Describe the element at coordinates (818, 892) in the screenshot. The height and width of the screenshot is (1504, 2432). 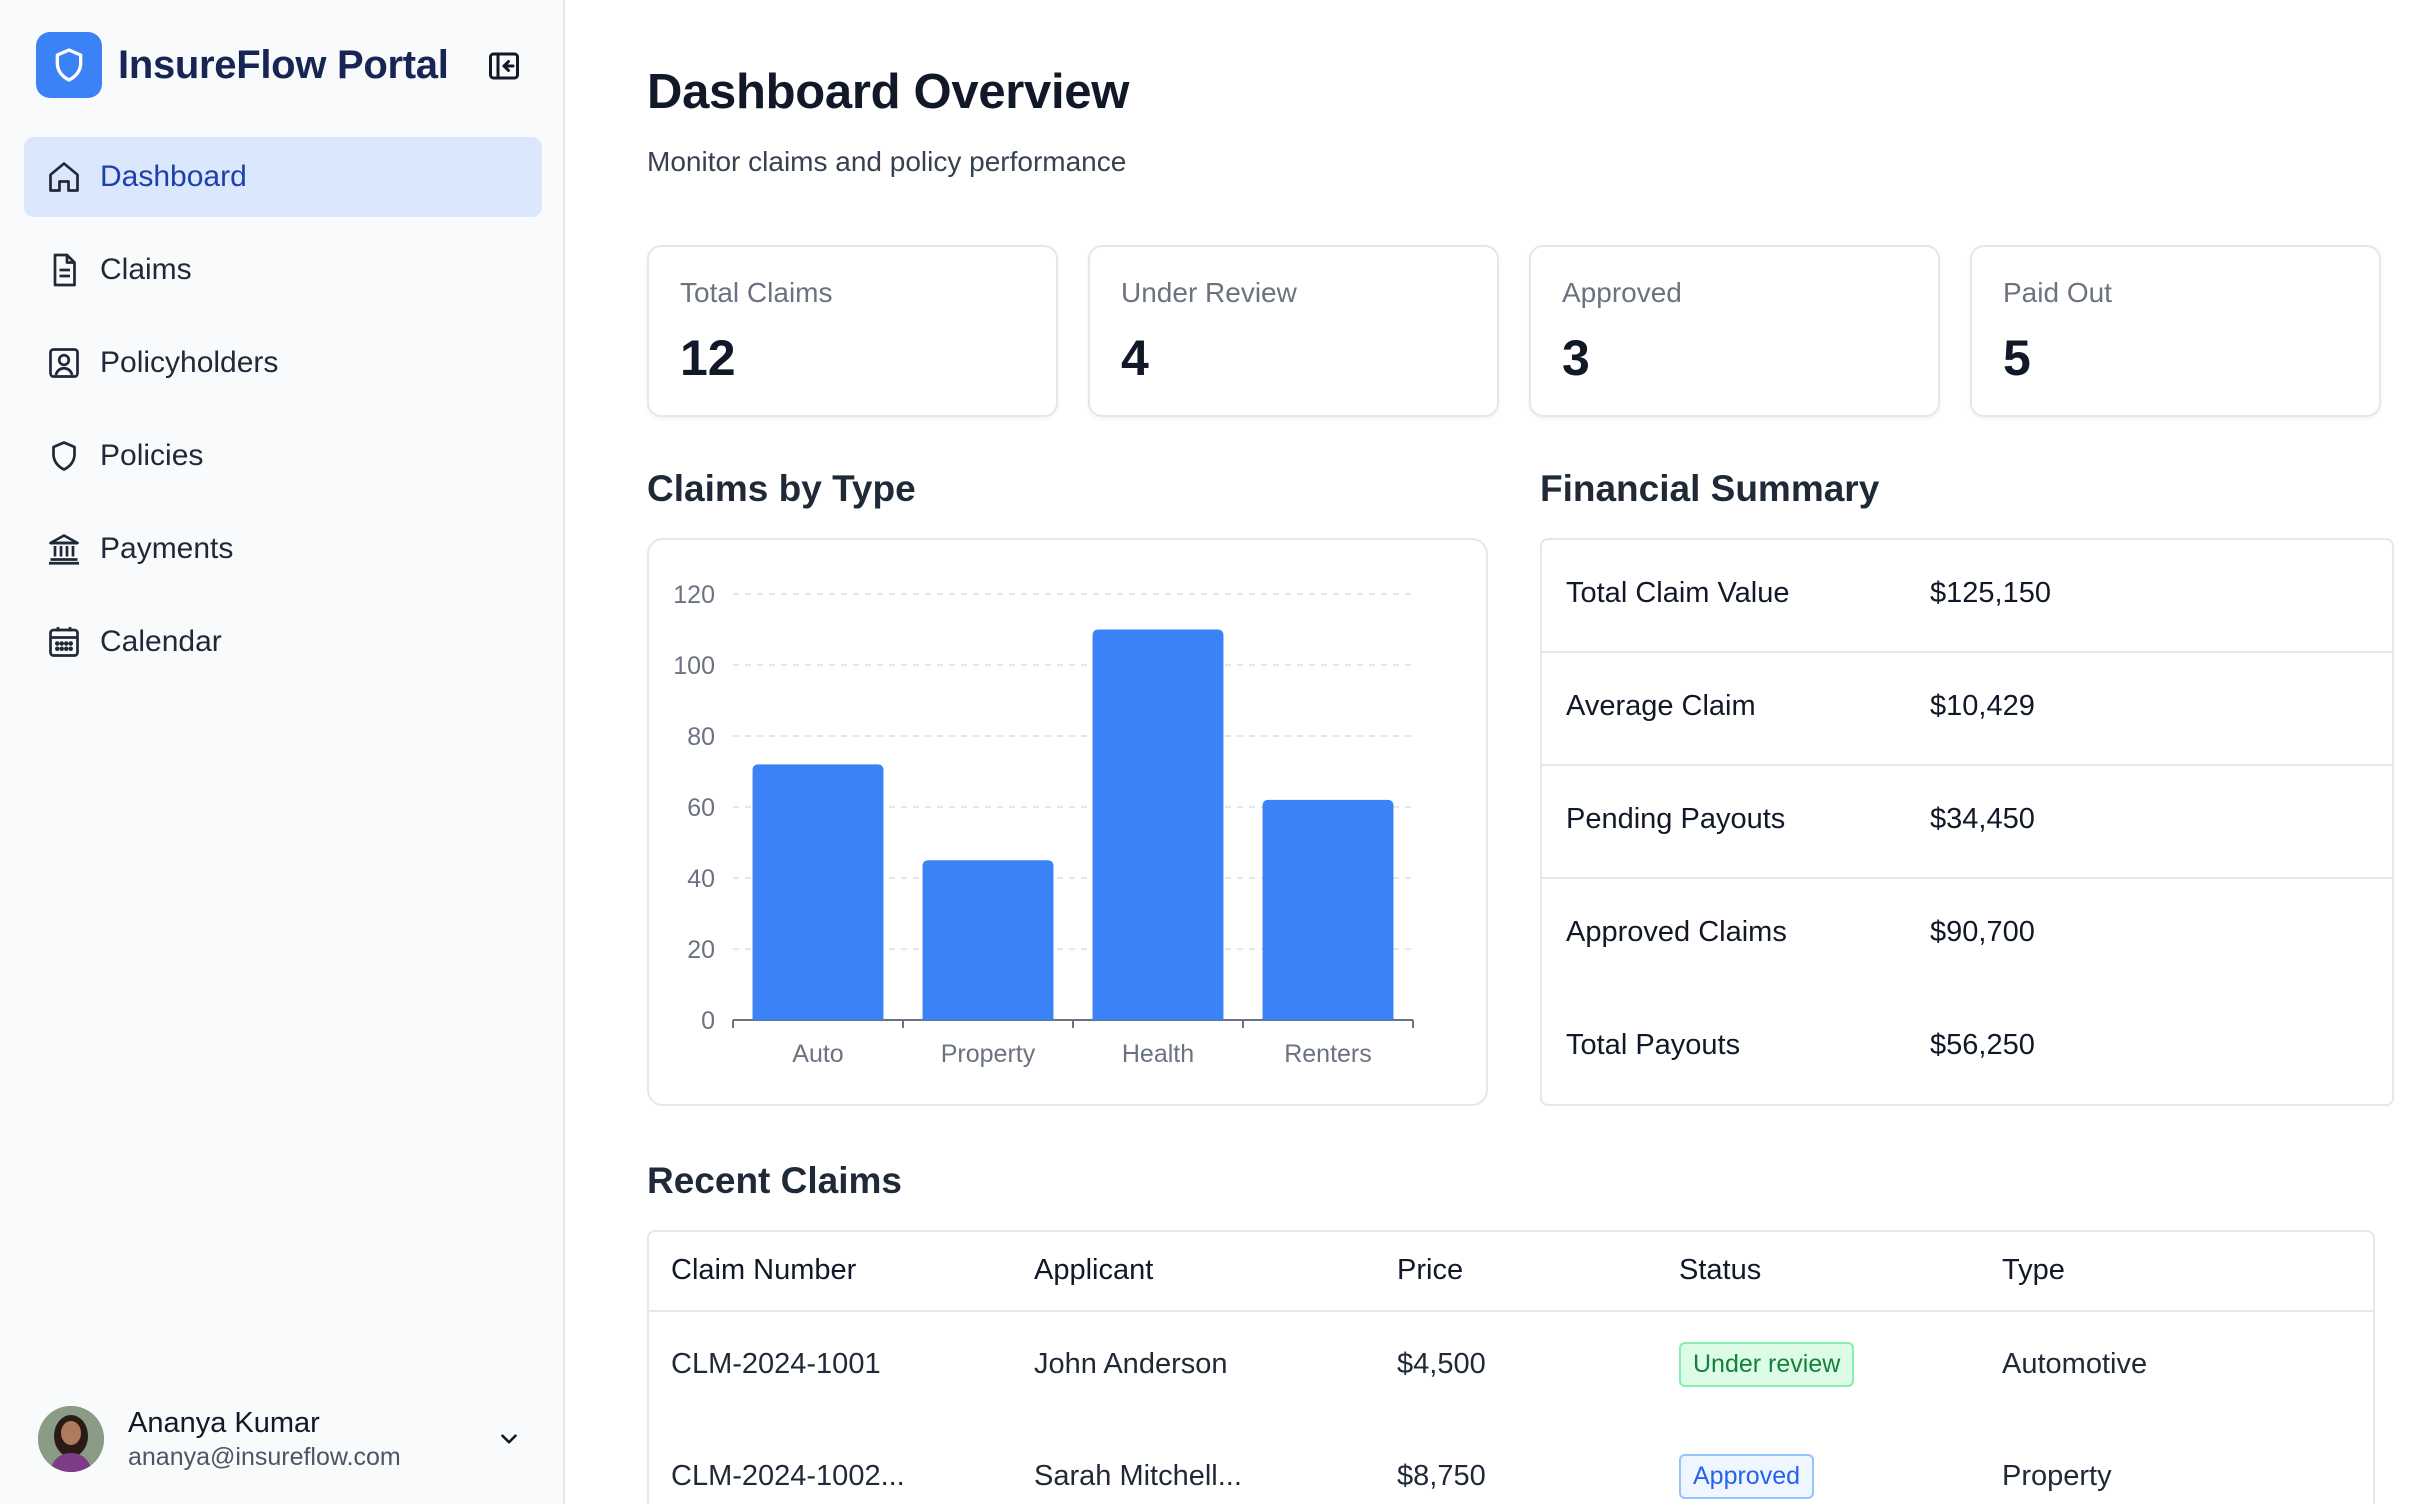
I see `bar-auto` at that location.